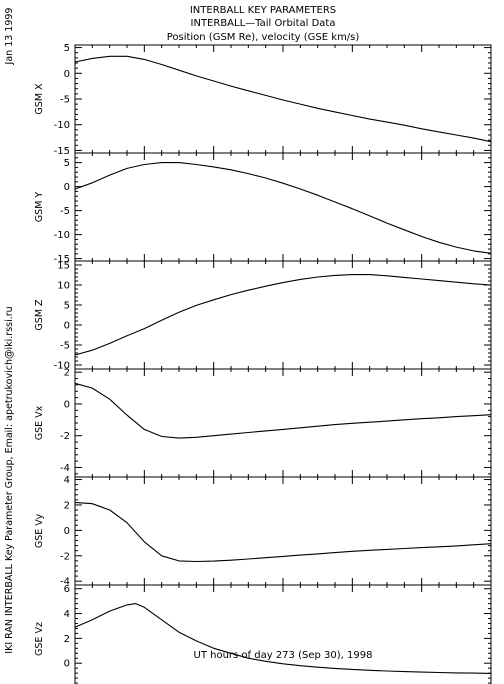 Image resolution: width=504 pixels, height=684 pixels. I want to click on y-axis-label: GSM Z, so click(39, 315).